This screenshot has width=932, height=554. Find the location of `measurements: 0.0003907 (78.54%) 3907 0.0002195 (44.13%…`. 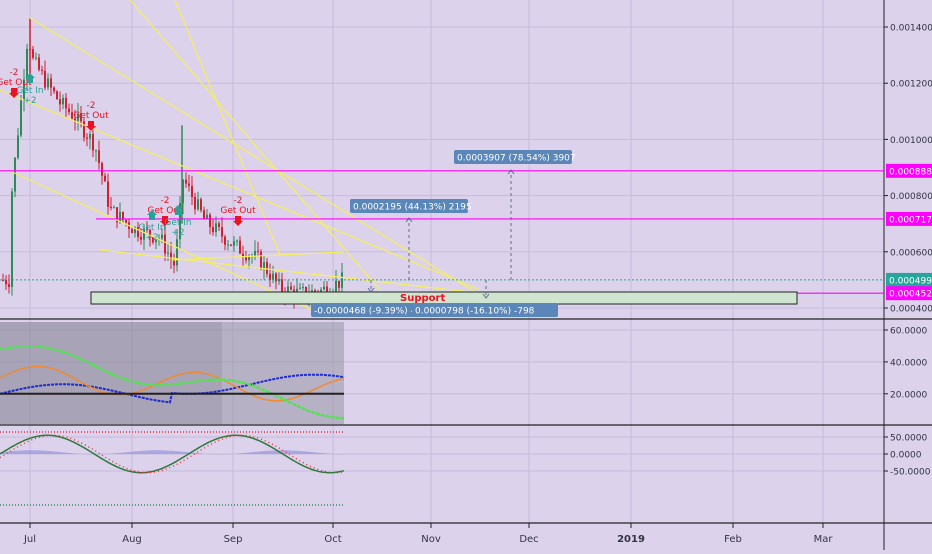

measurements: 0.0003907 (78.54%) 3907 0.0002195 (44.13%… is located at coordinates (443, 233).